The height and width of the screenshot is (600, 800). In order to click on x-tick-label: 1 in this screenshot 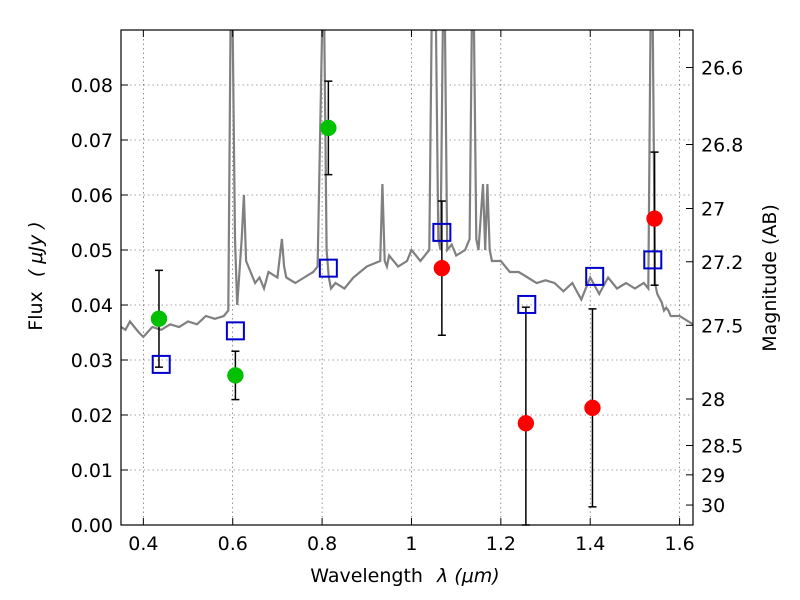, I will do `click(411, 544)`.